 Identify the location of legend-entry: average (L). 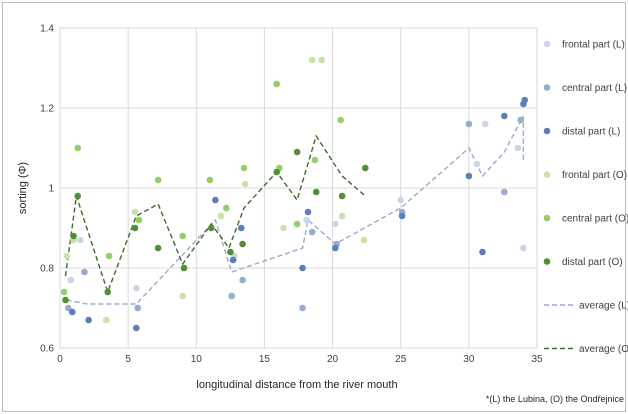
(586, 306).